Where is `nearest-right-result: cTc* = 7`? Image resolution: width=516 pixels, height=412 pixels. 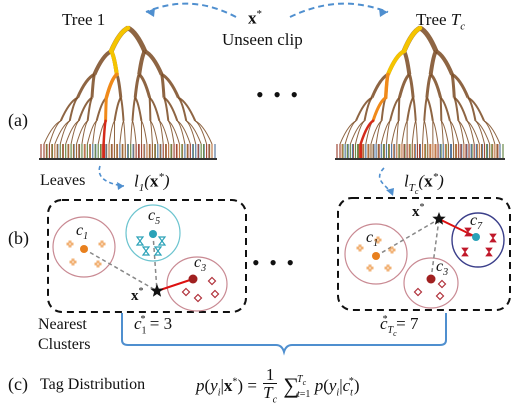
nearest-right-result: cTc* = 7 is located at coordinates (399, 326).